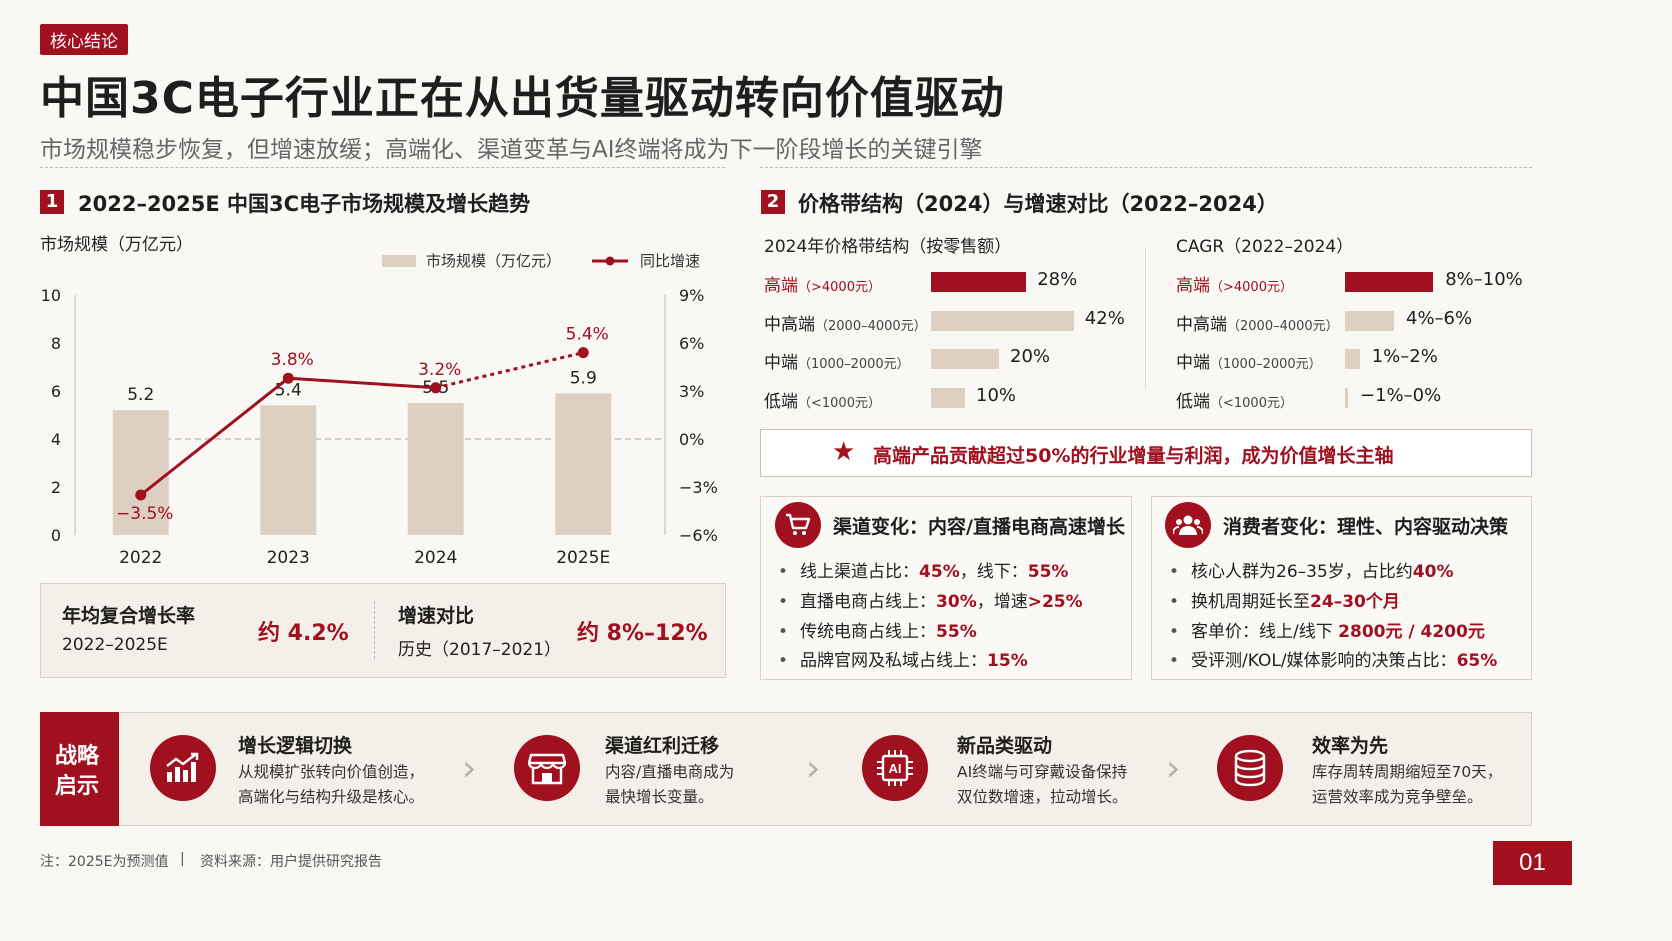 Image resolution: width=1672 pixels, height=941 pixels. What do you see at coordinates (288, 558) in the screenshot?
I see `x-tick-label: 2023` at bounding box center [288, 558].